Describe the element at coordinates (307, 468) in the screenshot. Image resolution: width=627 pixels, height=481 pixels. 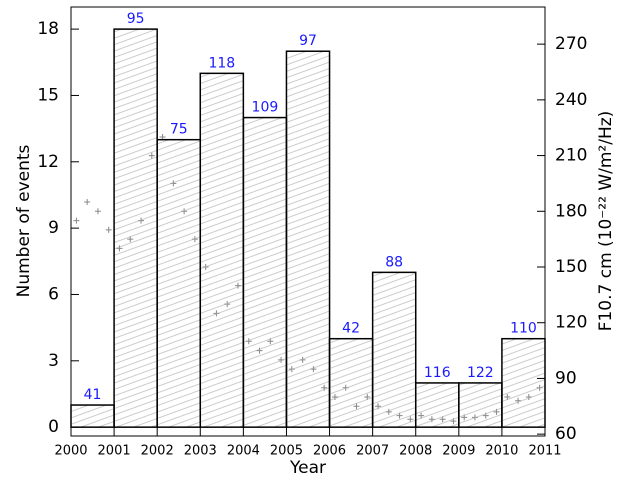
I see `x-axis-label: Year` at that location.